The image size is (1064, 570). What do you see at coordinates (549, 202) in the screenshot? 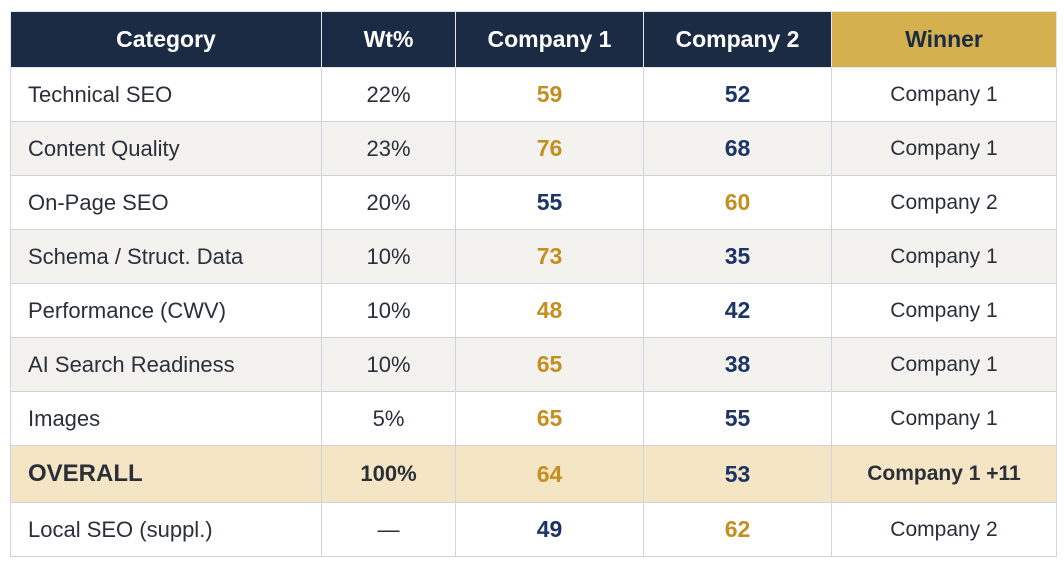
I see `company-1-score: 55` at bounding box center [549, 202].